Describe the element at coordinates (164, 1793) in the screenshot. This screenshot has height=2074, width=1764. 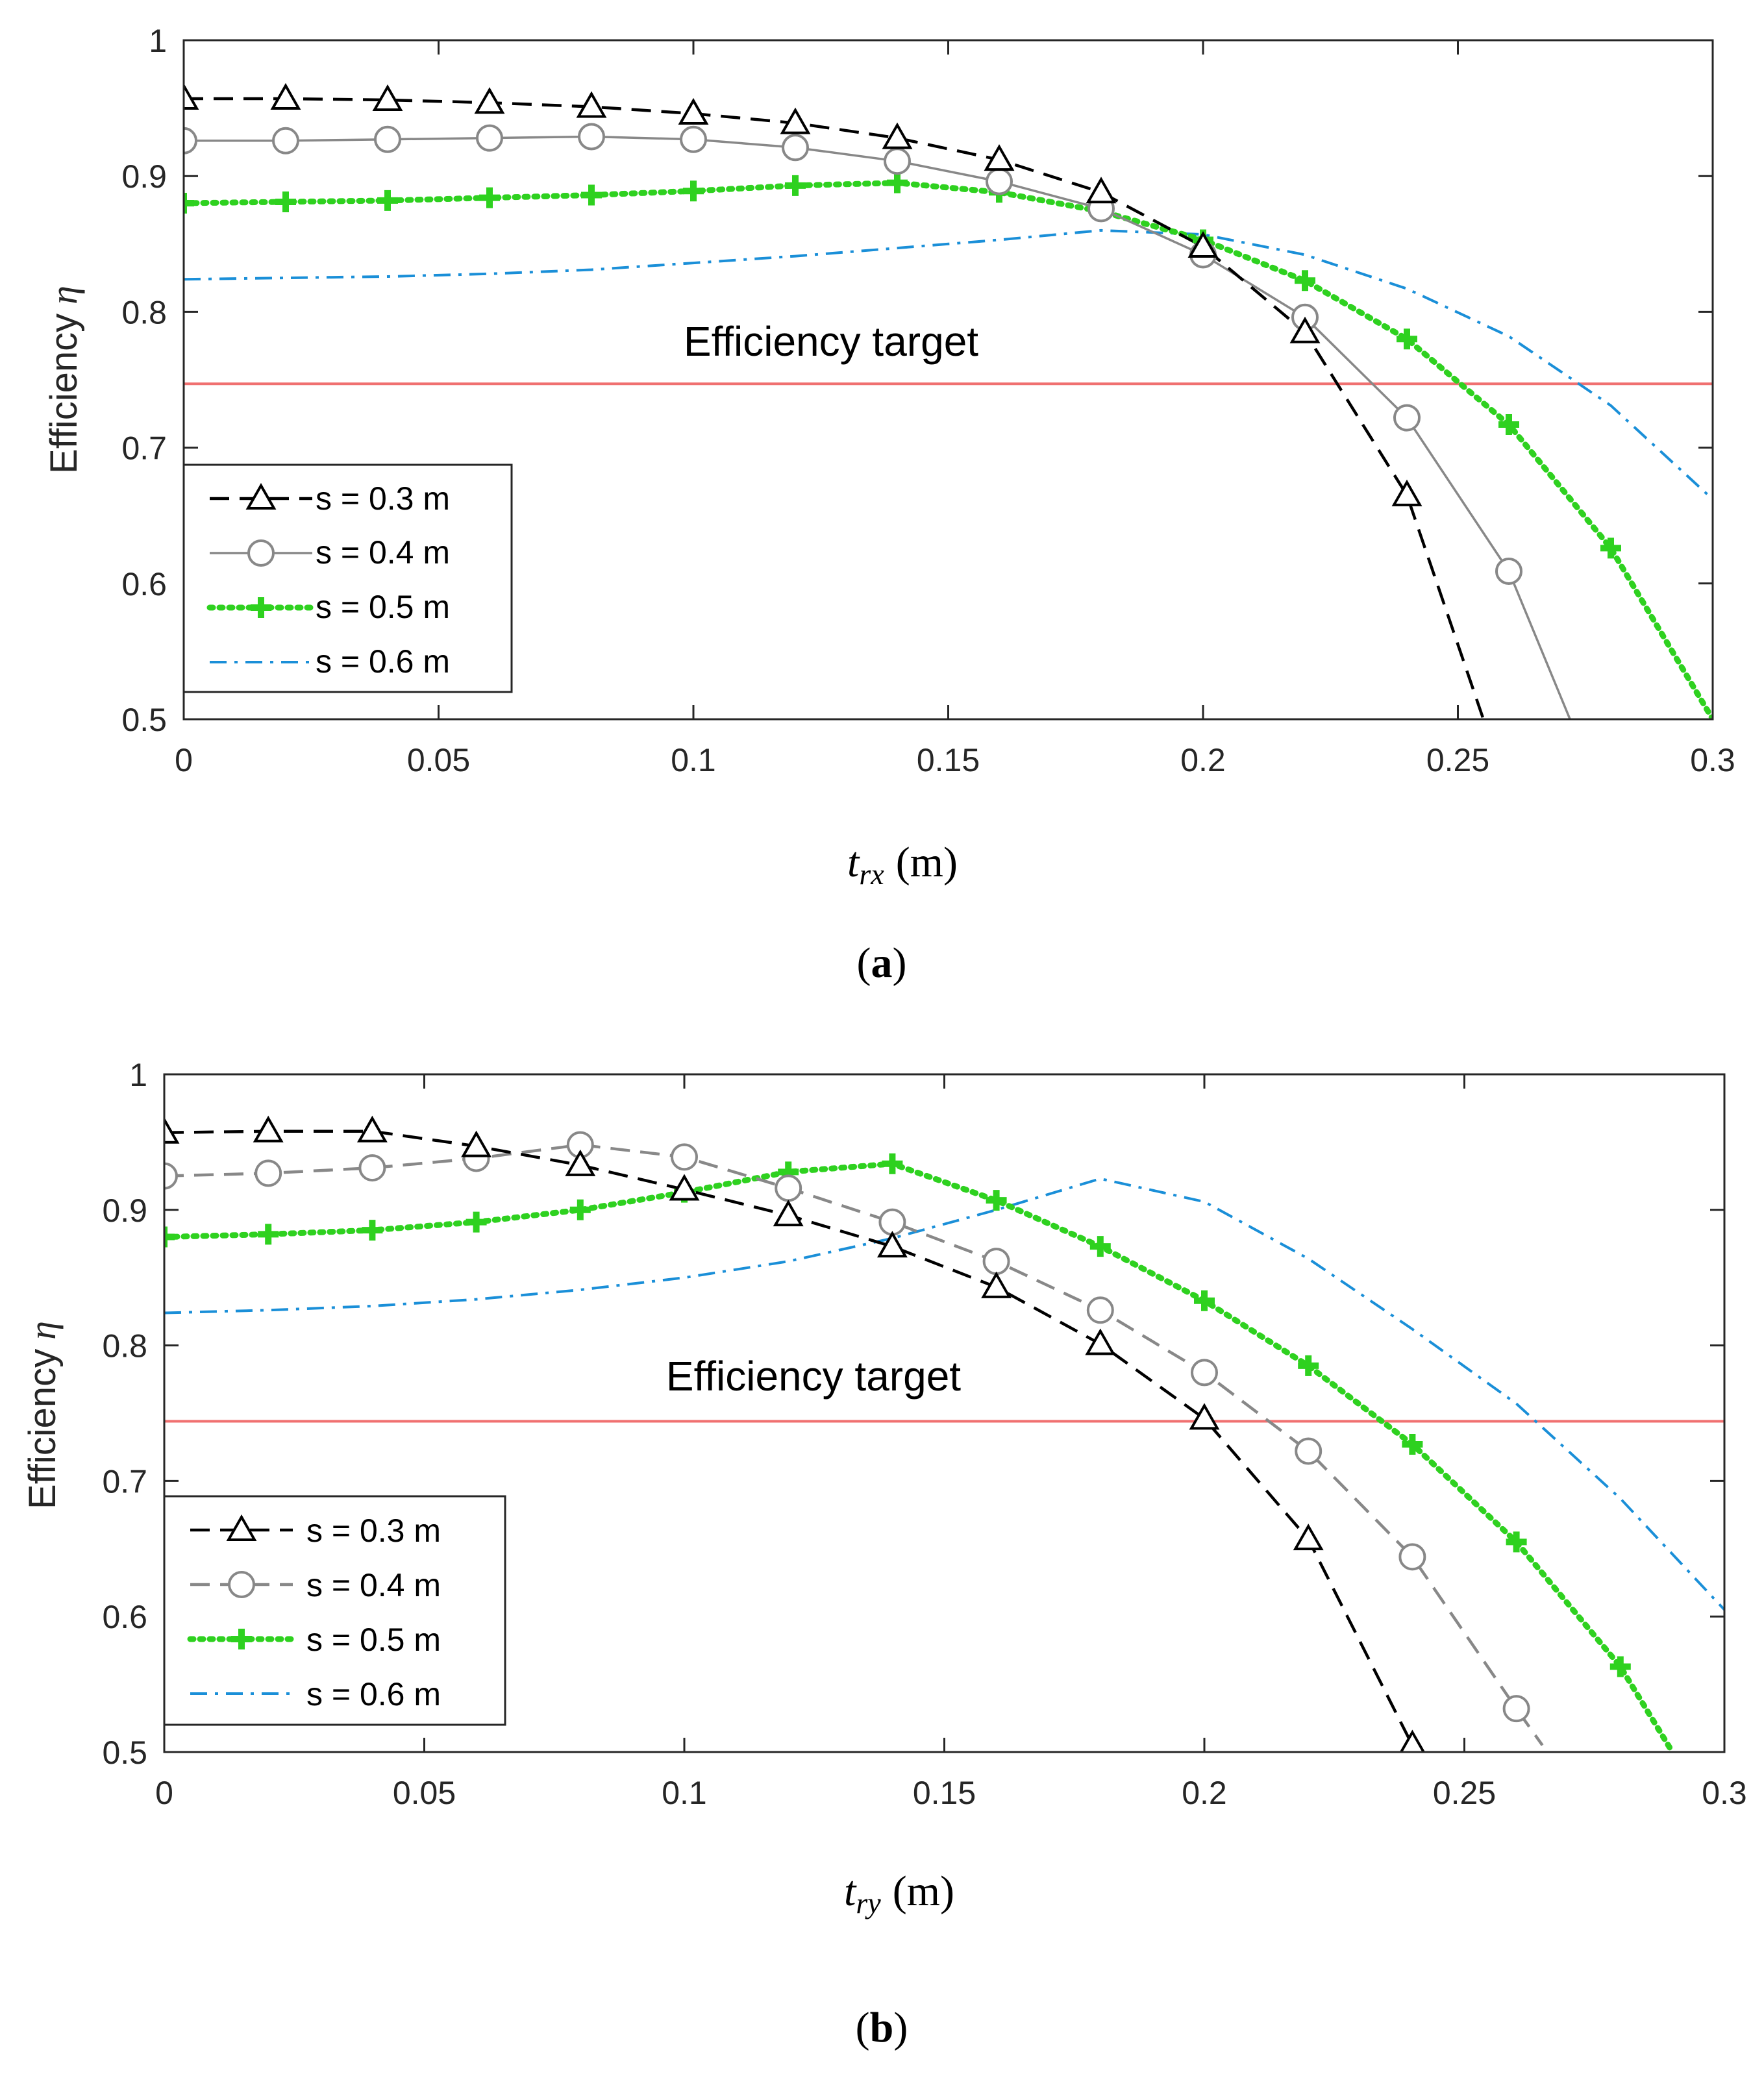
I see `x-tick-label: 0` at that location.